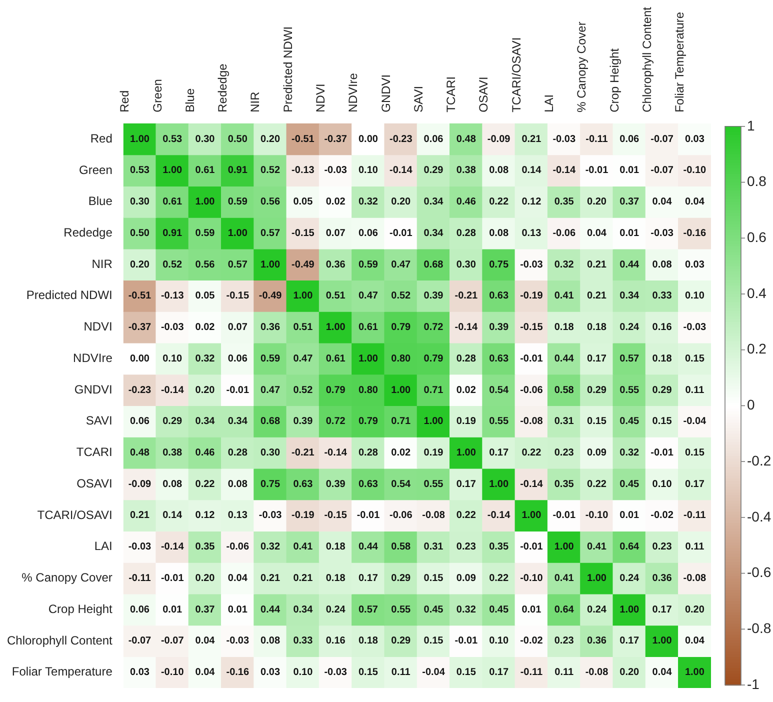 Image resolution: width=773 pixels, height=702 pixels. Describe the element at coordinates (270, 672) in the screenshot. I see `data-label: 0.03` at that location.